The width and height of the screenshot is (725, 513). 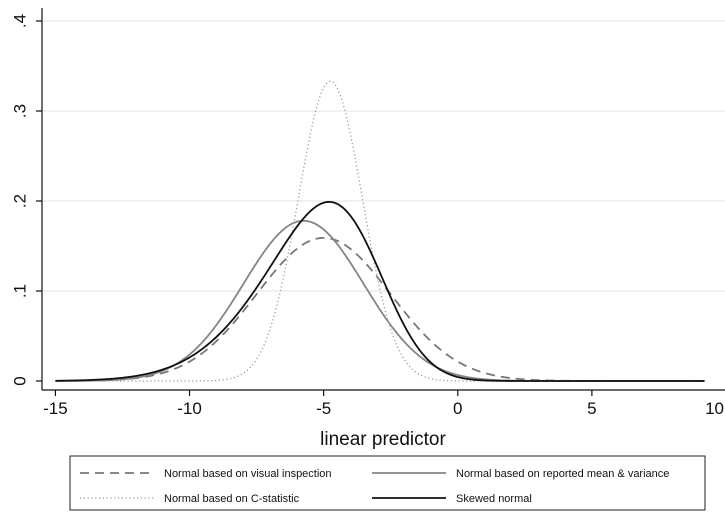 What do you see at coordinates (457, 408) in the screenshot?
I see `x-tick-label: 0` at bounding box center [457, 408].